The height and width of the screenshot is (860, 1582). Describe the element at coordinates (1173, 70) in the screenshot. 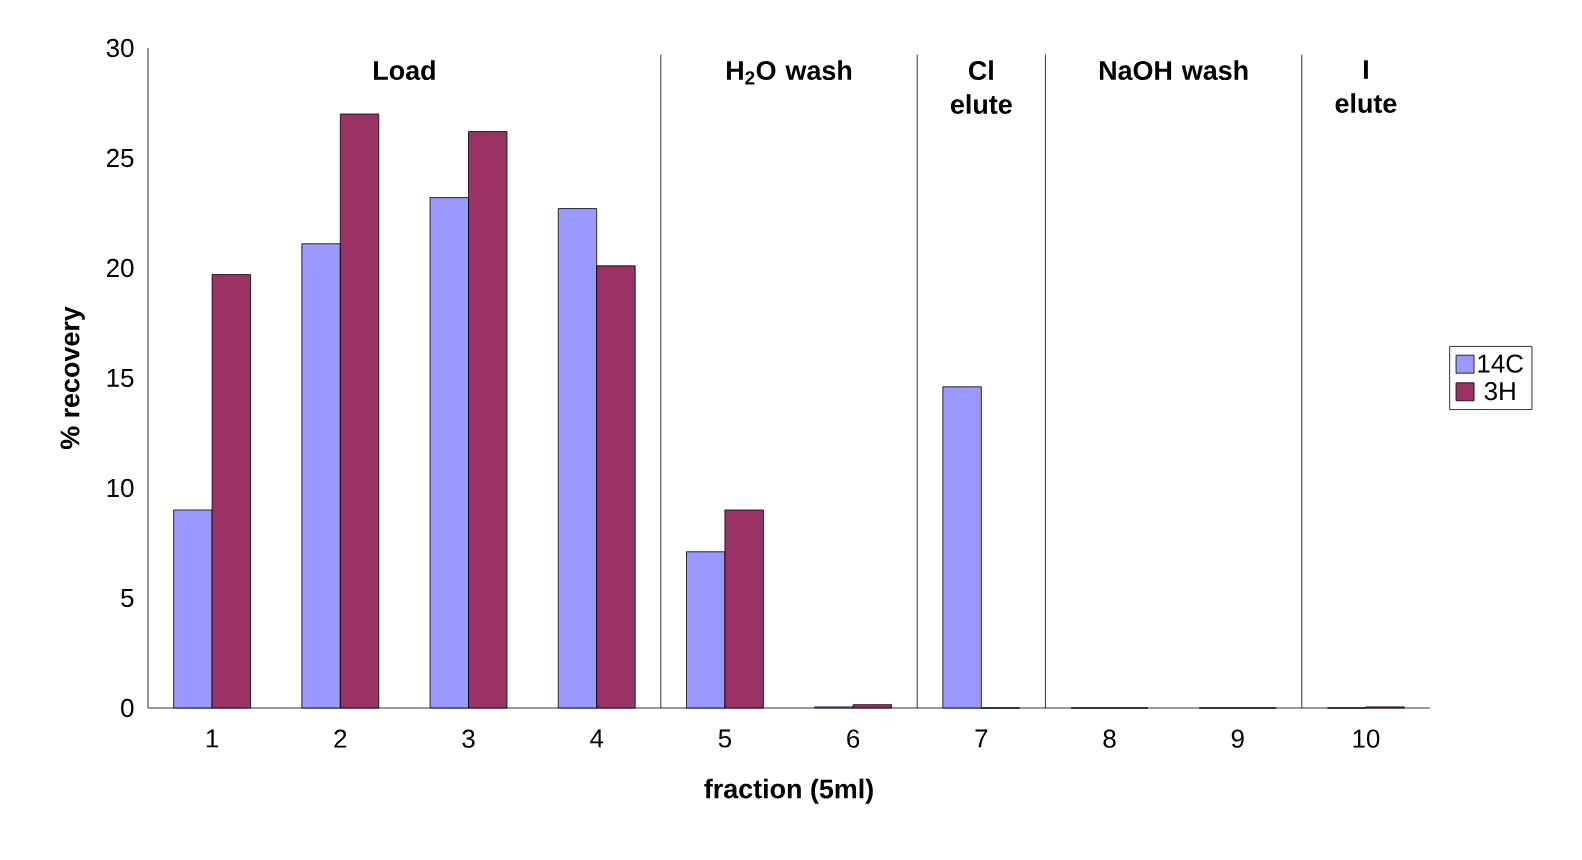

I see `annotation: NaOH wash` at that location.